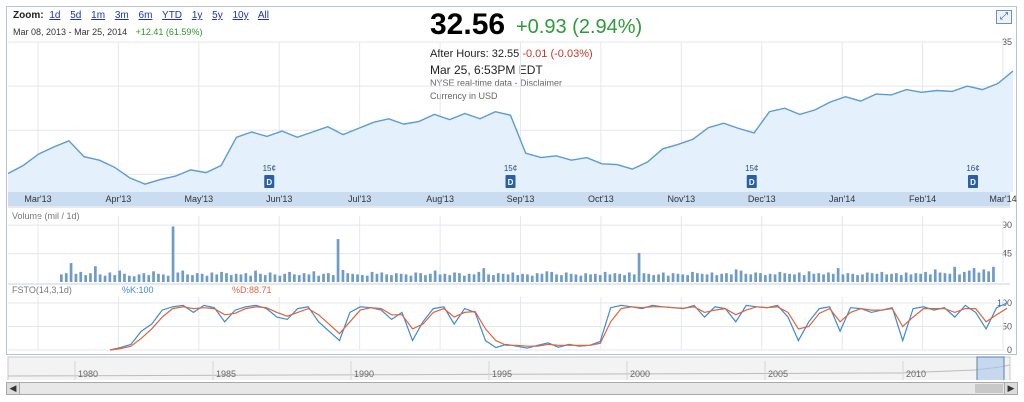 This screenshot has width=1024, height=402. I want to click on expand-icon: ⤢, so click(1004, 17).